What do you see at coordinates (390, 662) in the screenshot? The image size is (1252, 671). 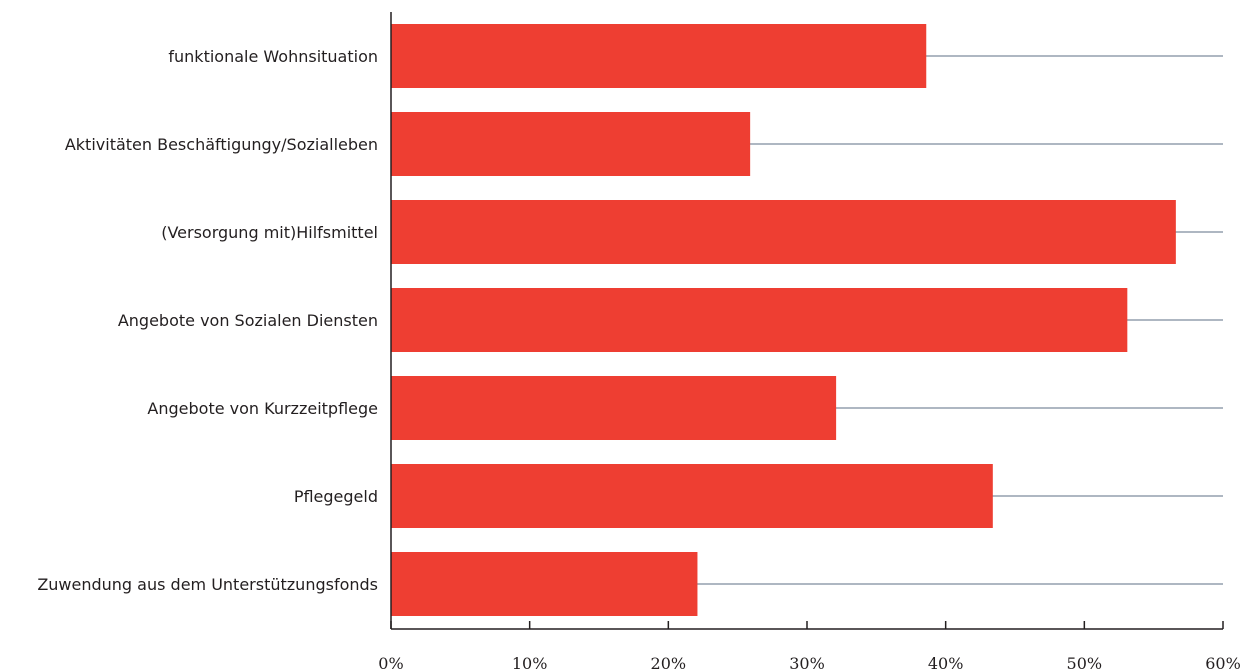 I see `x-tick-label: 0%` at bounding box center [390, 662].